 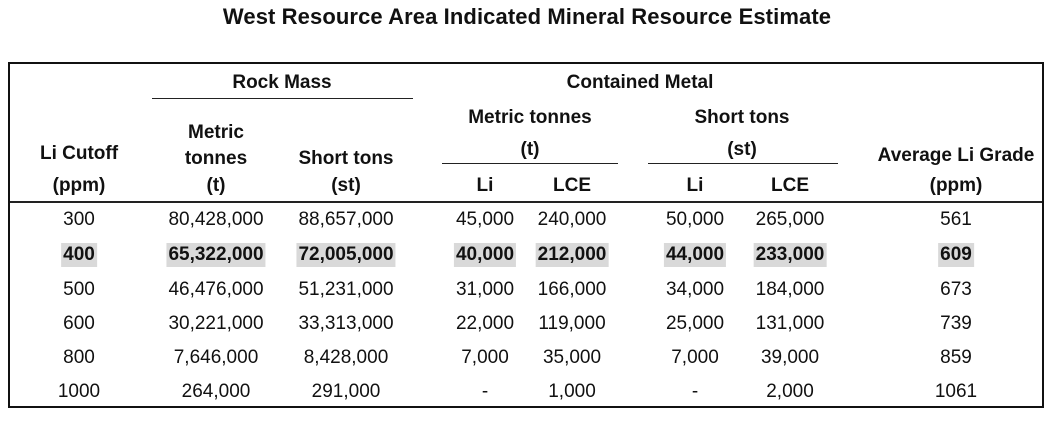 I want to click on cell-lce-short-tons: 39,000, so click(x=790, y=357).